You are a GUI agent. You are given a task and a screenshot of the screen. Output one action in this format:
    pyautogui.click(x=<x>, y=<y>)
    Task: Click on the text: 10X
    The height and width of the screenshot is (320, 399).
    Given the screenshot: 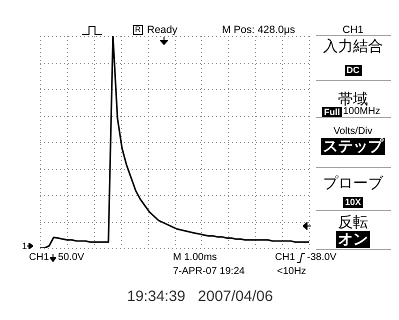 What is the action you would take?
    pyautogui.click(x=353, y=202)
    